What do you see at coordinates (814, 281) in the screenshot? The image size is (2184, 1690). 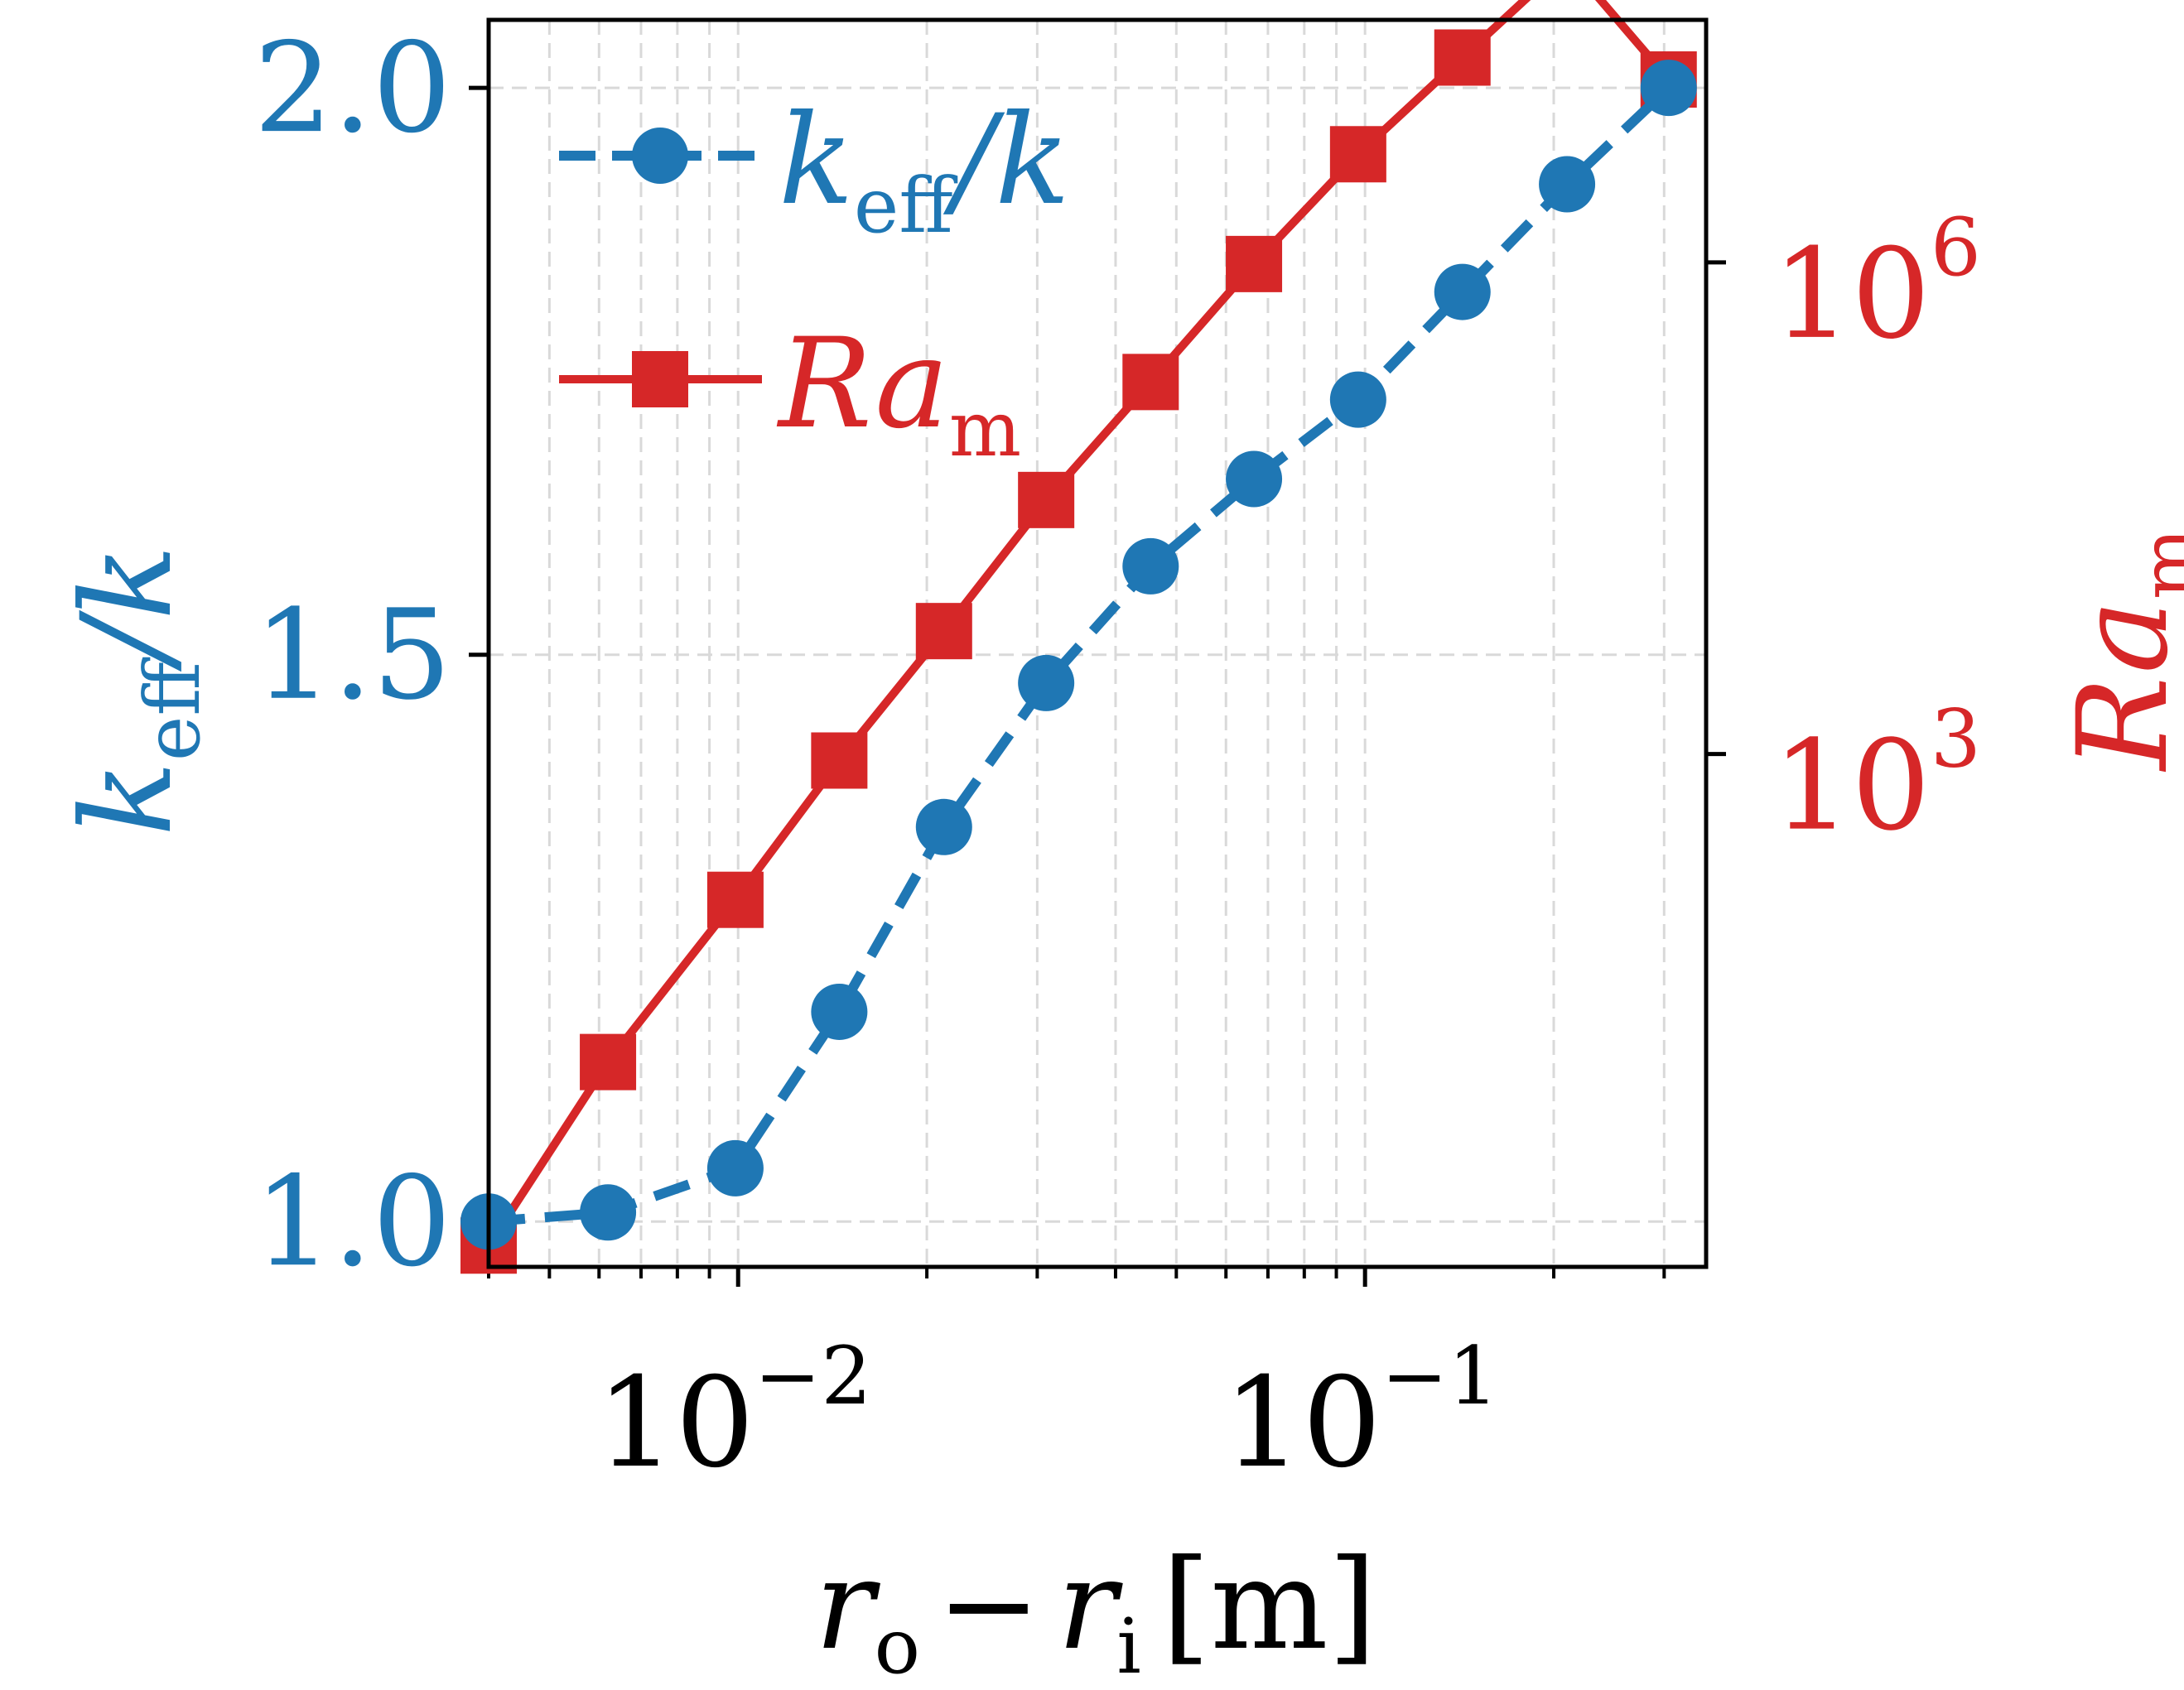 I see `legend: keff/k Ram` at bounding box center [814, 281].